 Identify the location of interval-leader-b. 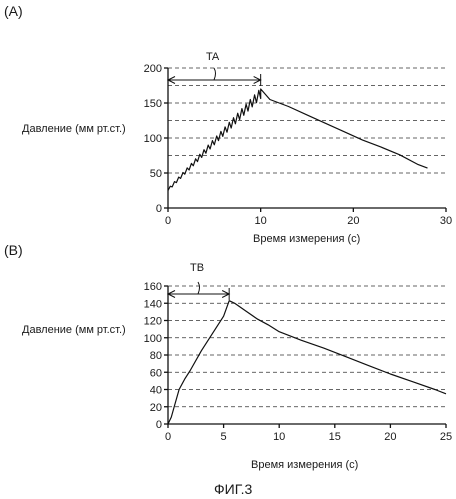
(199, 288).